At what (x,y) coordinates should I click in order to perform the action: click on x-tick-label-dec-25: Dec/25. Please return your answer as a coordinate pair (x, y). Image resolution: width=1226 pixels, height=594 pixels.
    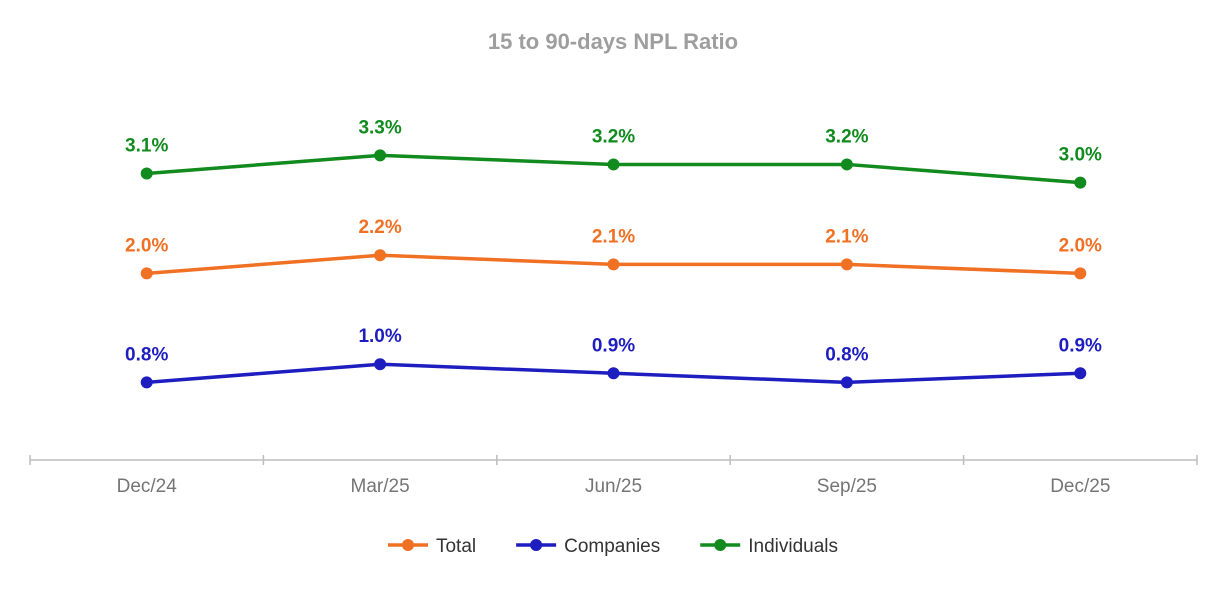
    Looking at the image, I should click on (1080, 486).